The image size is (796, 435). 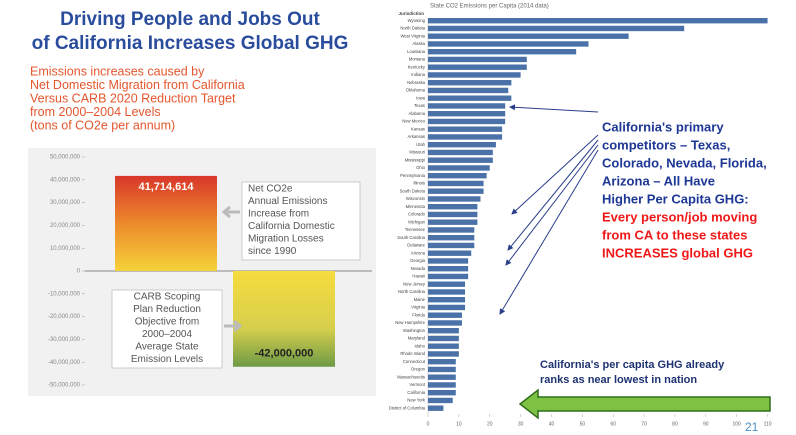 I want to click on category-label: District of Columbia, so click(x=407, y=407).